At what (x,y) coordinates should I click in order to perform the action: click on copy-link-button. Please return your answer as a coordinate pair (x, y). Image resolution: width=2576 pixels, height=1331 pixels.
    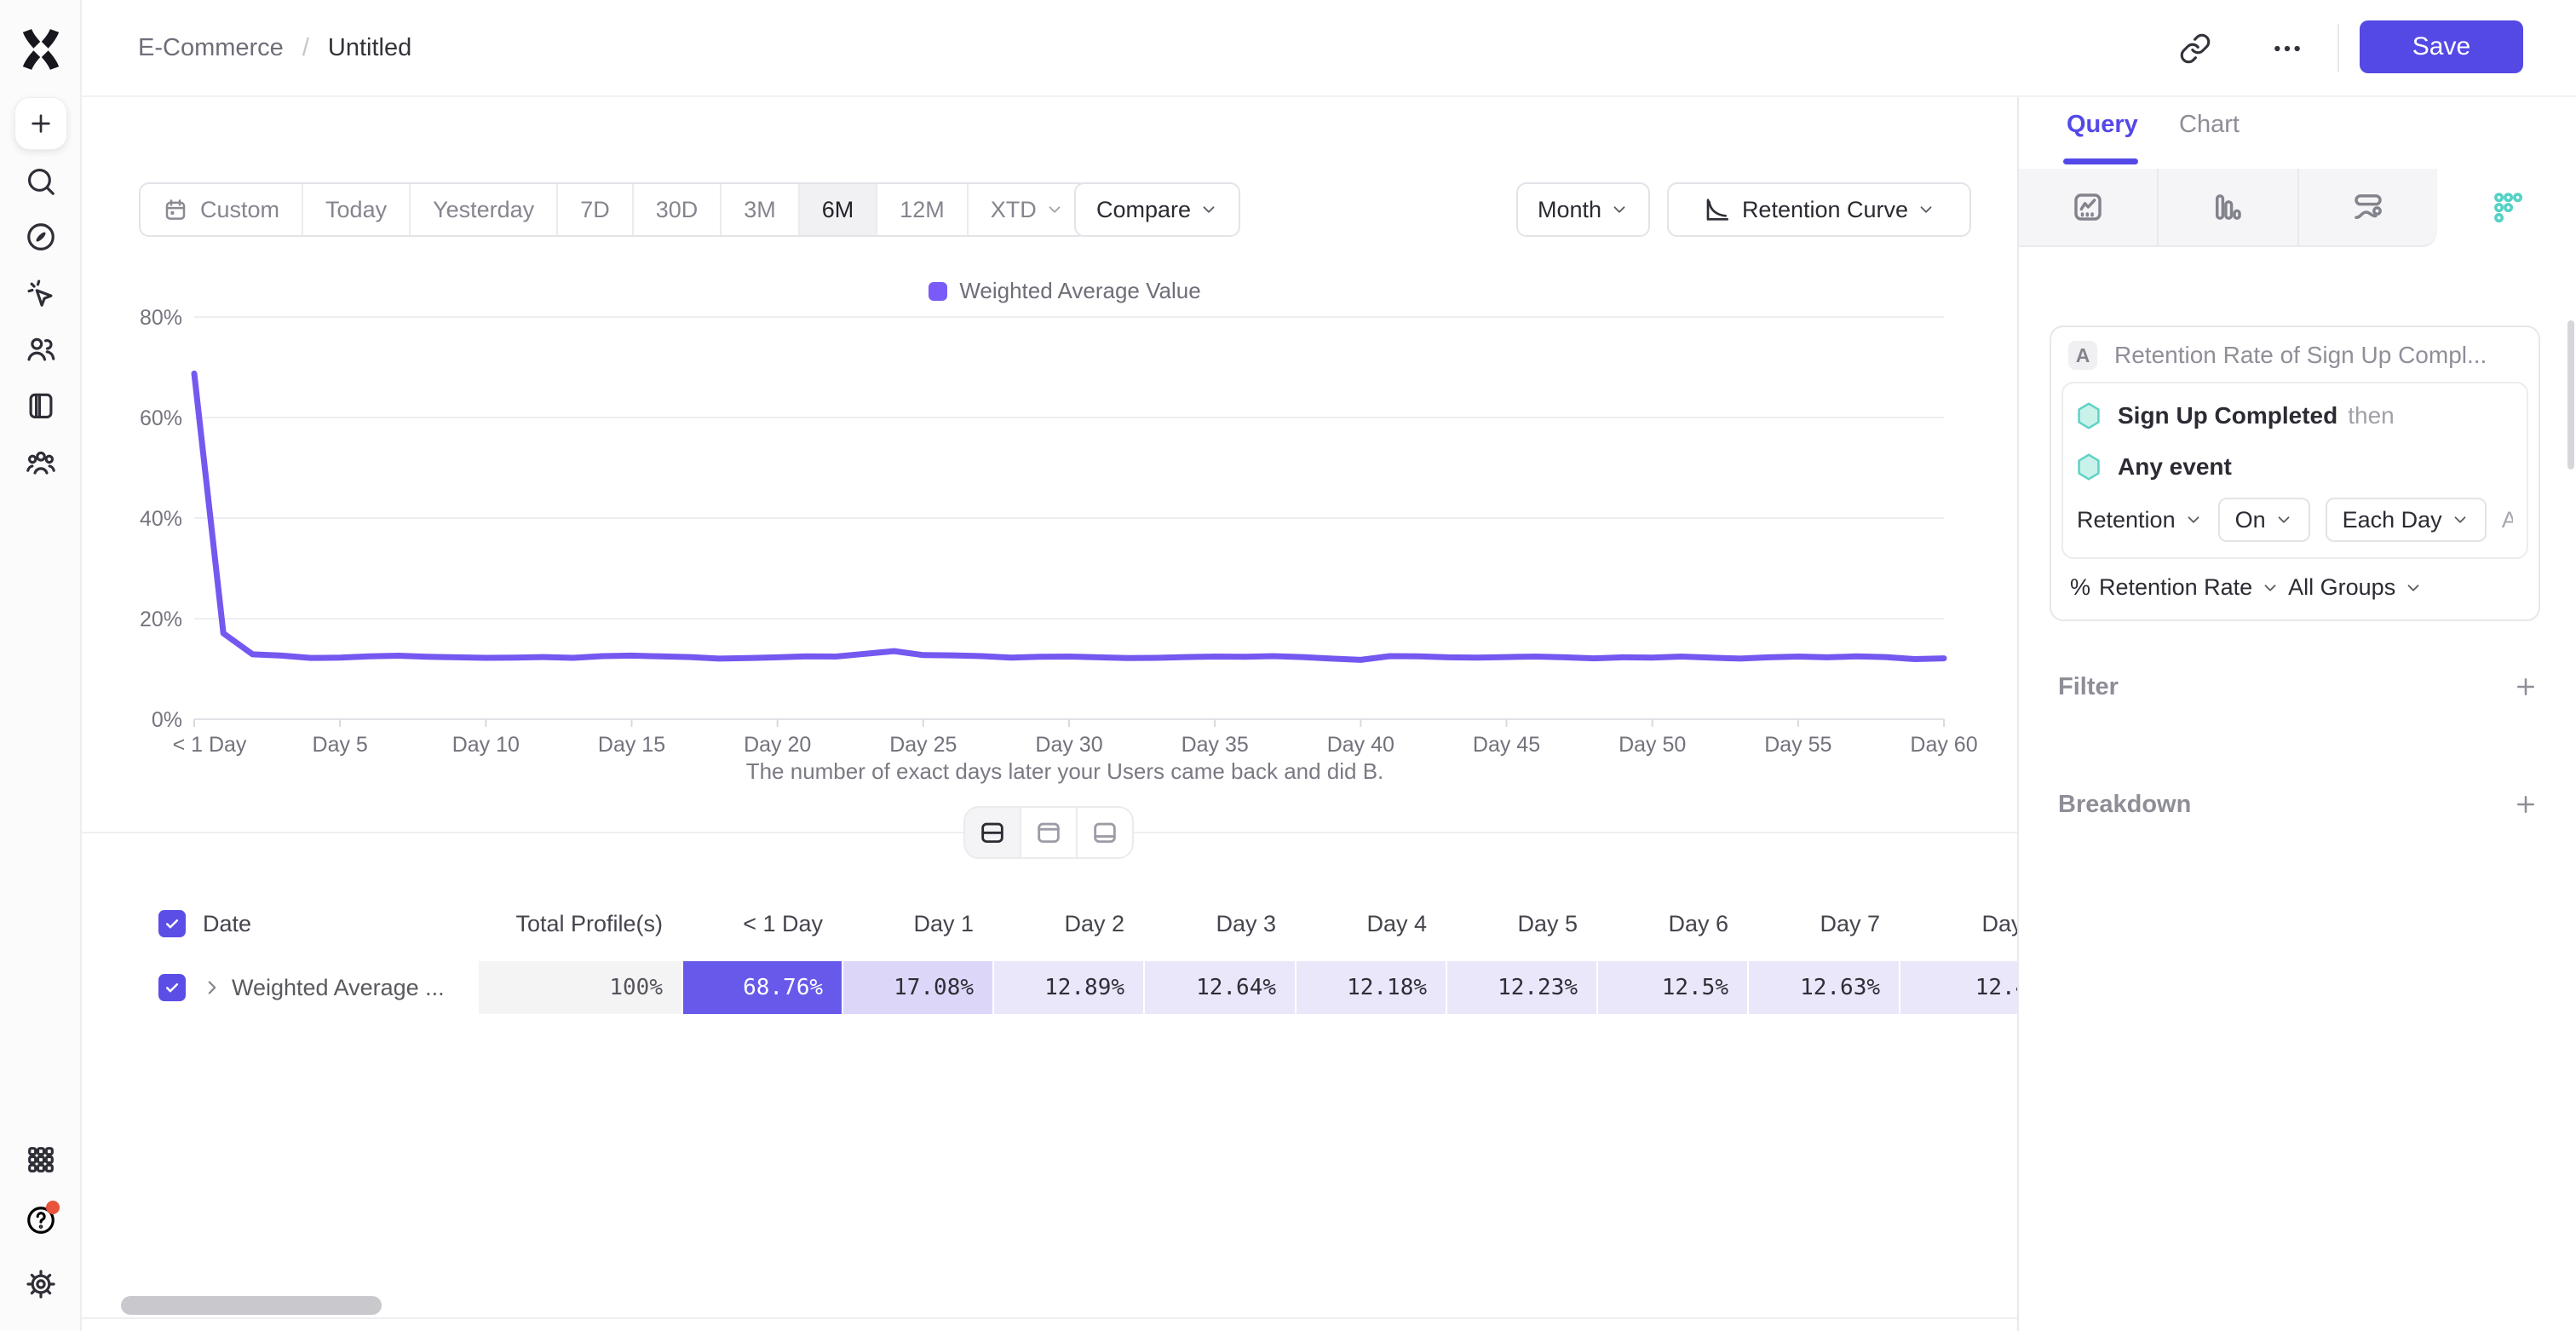
    Looking at the image, I should click on (2195, 49).